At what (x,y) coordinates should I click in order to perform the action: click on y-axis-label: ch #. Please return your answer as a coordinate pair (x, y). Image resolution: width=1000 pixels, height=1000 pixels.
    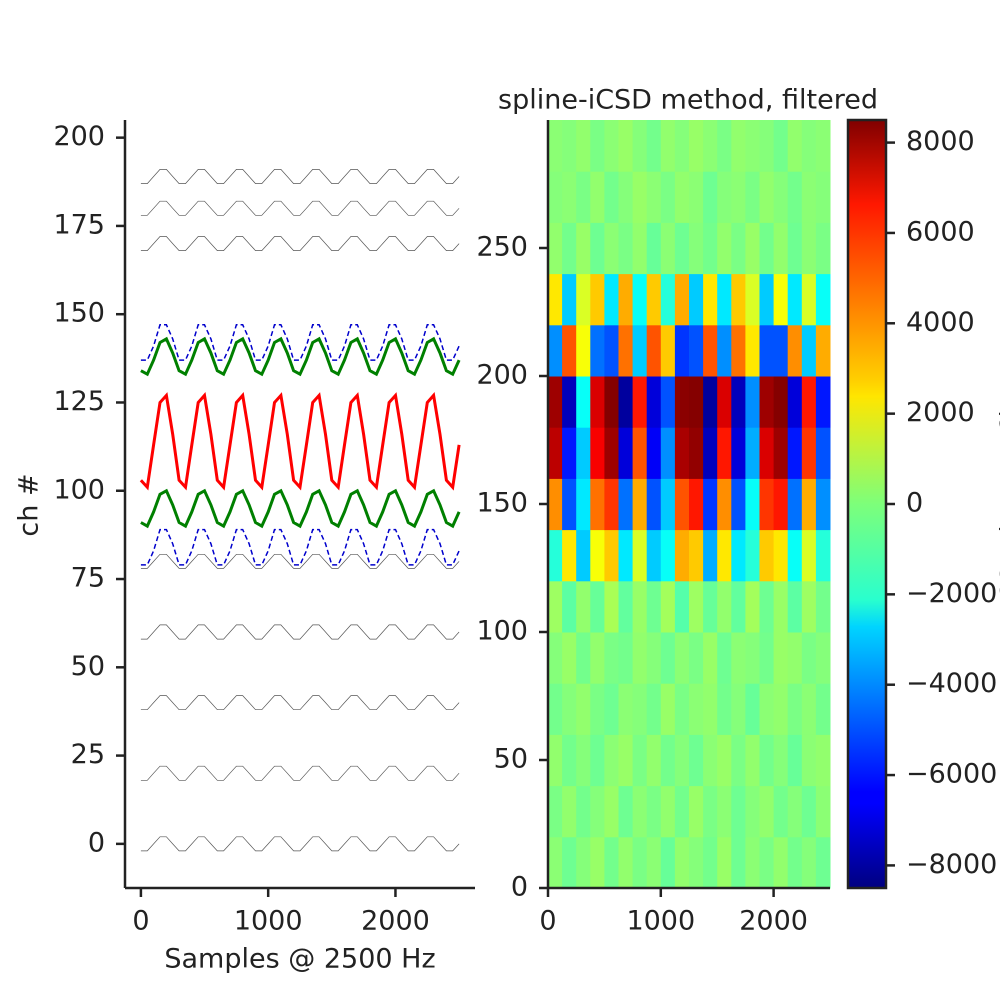
    Looking at the image, I should click on (29, 504).